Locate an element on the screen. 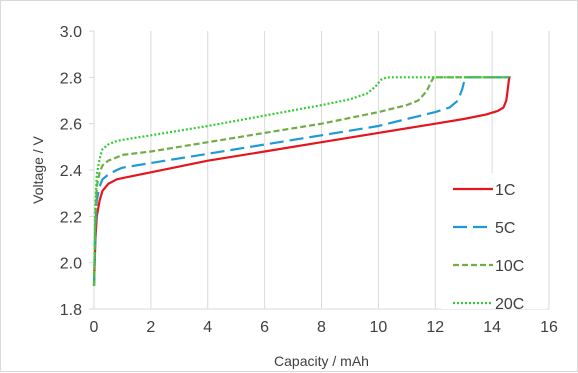 The image size is (578, 373). x-tick-label-2: 4 is located at coordinates (207, 327).